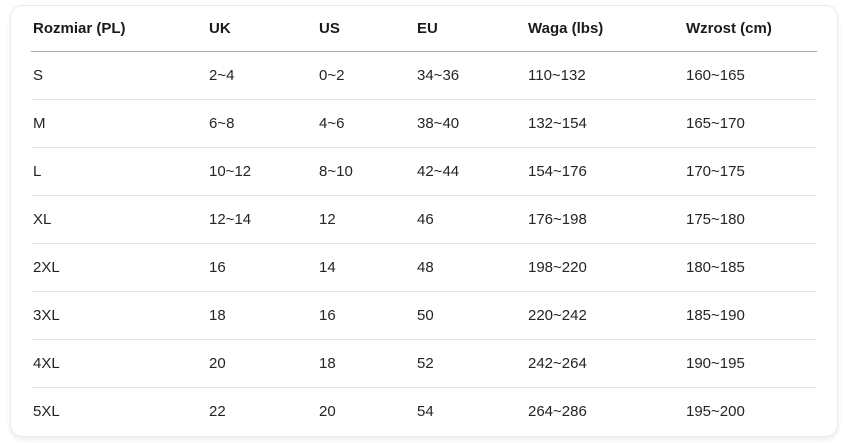 This screenshot has height=443, width=845. I want to click on column-header-wzrost: Wzrost (cm), so click(750, 29).